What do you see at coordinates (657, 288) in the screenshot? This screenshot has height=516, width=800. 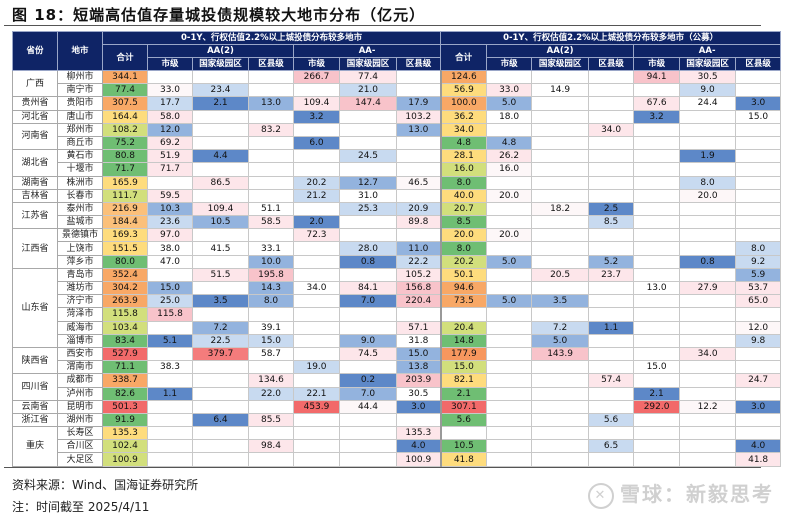 I see `value-cell: 13.0` at bounding box center [657, 288].